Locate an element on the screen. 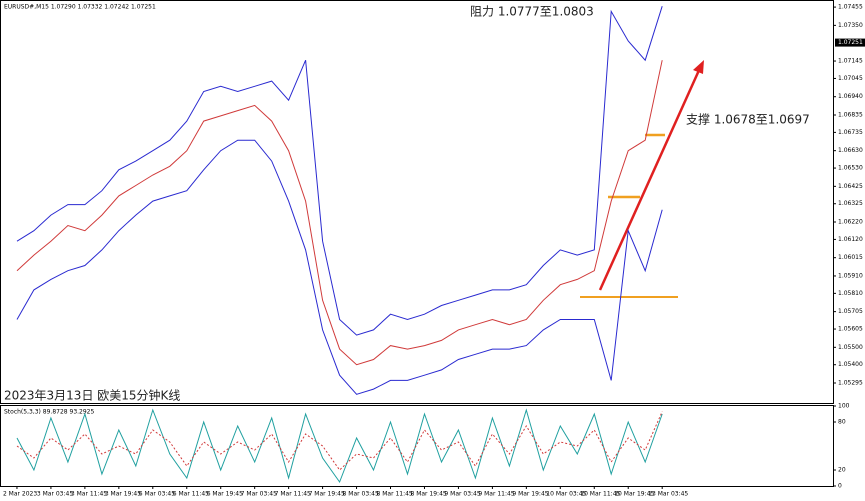 Image resolution: width=865 pixels, height=501 pixels. x-tick-label: 7 Mar 19:45 is located at coordinates (327, 494).